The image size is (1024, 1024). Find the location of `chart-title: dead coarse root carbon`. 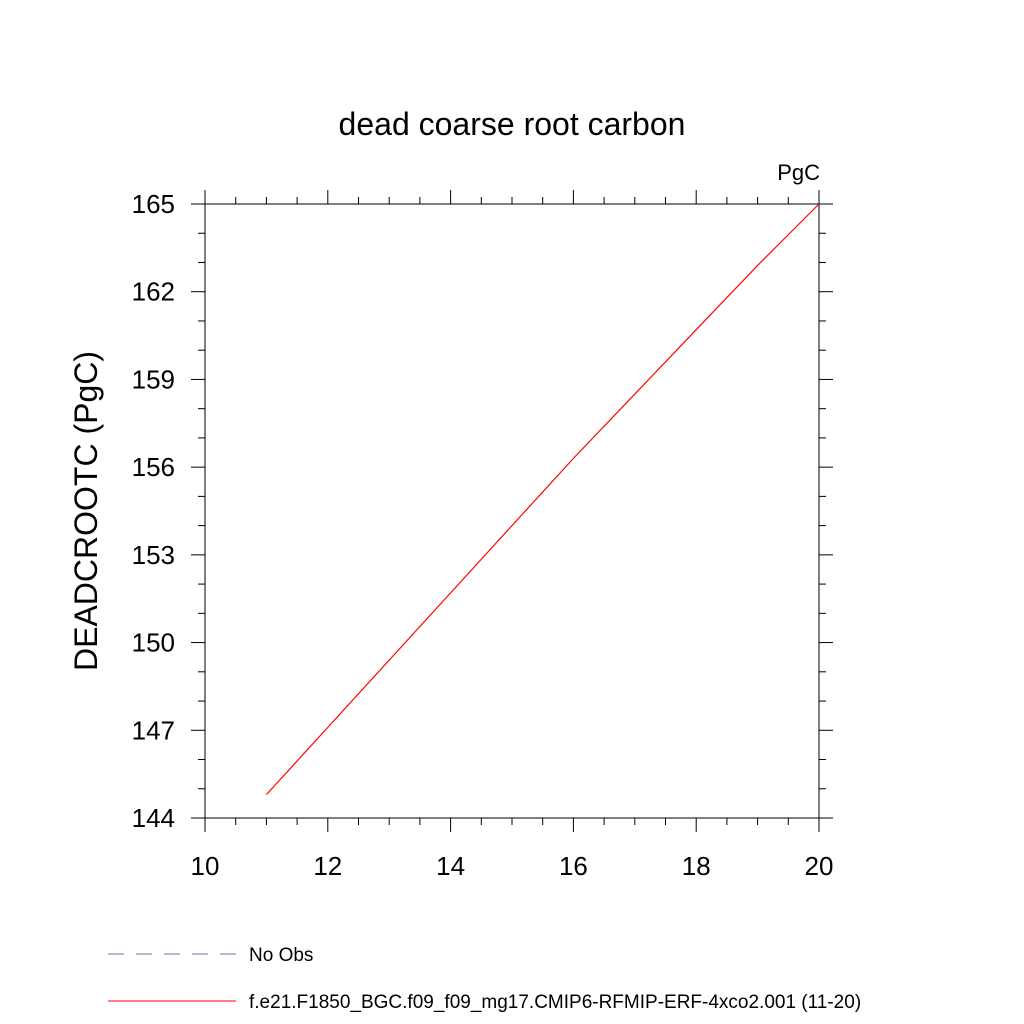

chart-title: dead coarse root carbon is located at coordinates (512, 124).